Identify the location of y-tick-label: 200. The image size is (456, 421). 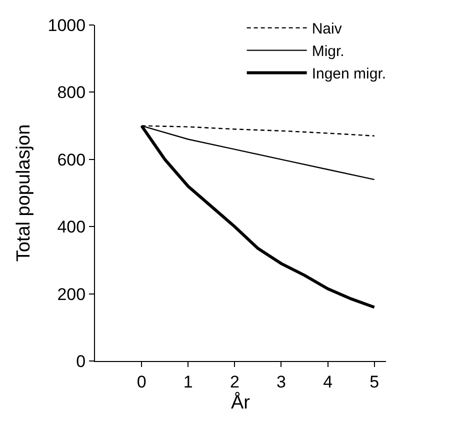
(71, 294).